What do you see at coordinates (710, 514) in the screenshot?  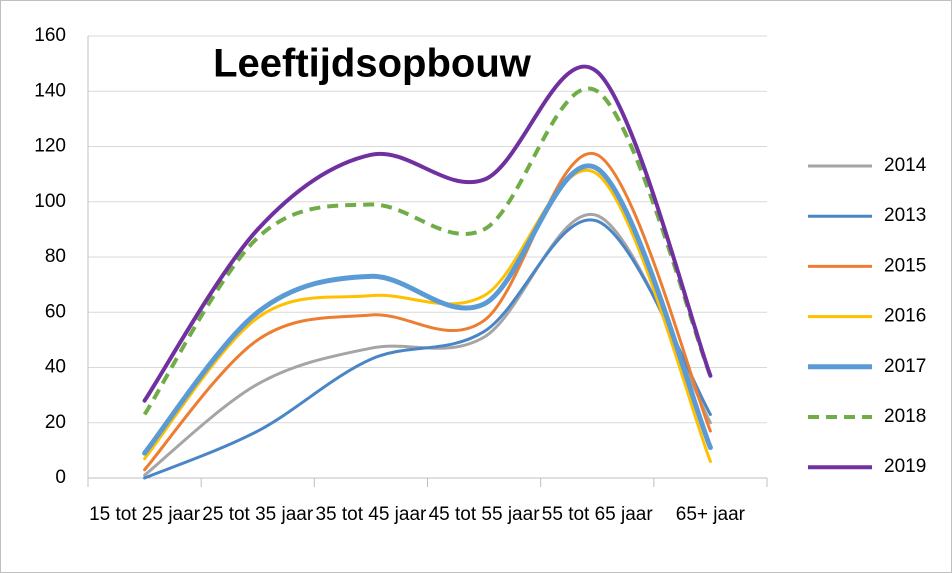 I see `x-tick-label: 65+ jaar` at bounding box center [710, 514].